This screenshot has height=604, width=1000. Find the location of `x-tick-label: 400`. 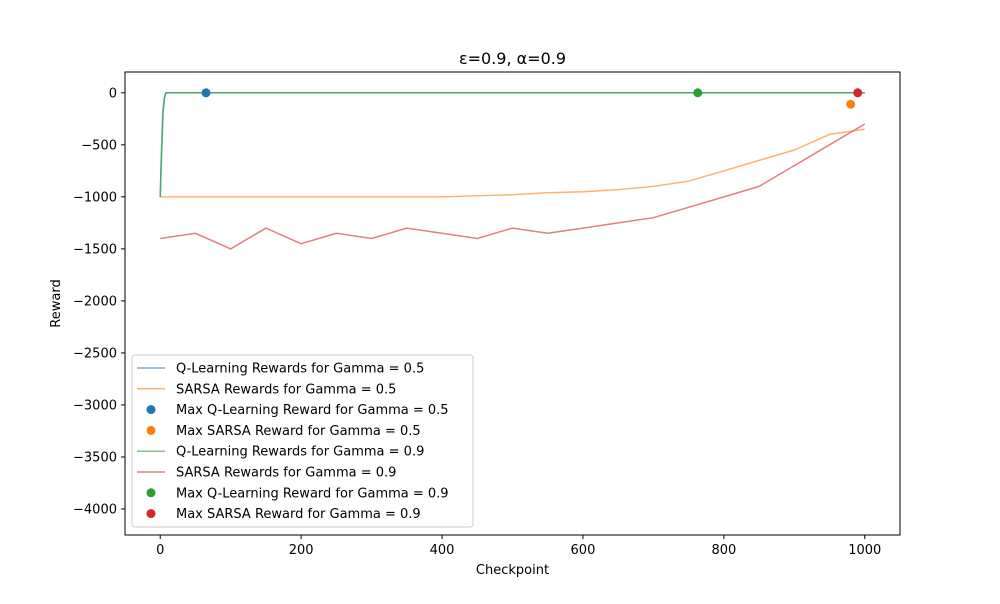

x-tick-label: 400 is located at coordinates (442, 550).